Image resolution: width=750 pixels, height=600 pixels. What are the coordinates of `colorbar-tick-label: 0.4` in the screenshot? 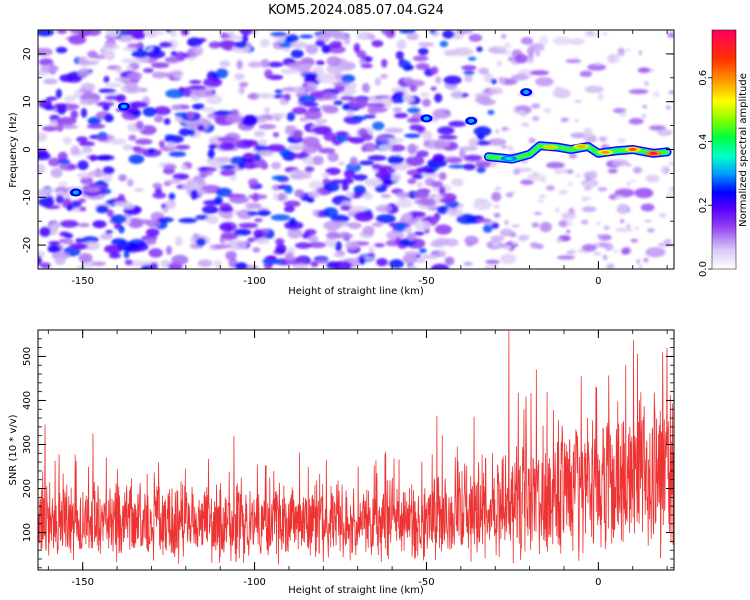 It's located at (703, 142).